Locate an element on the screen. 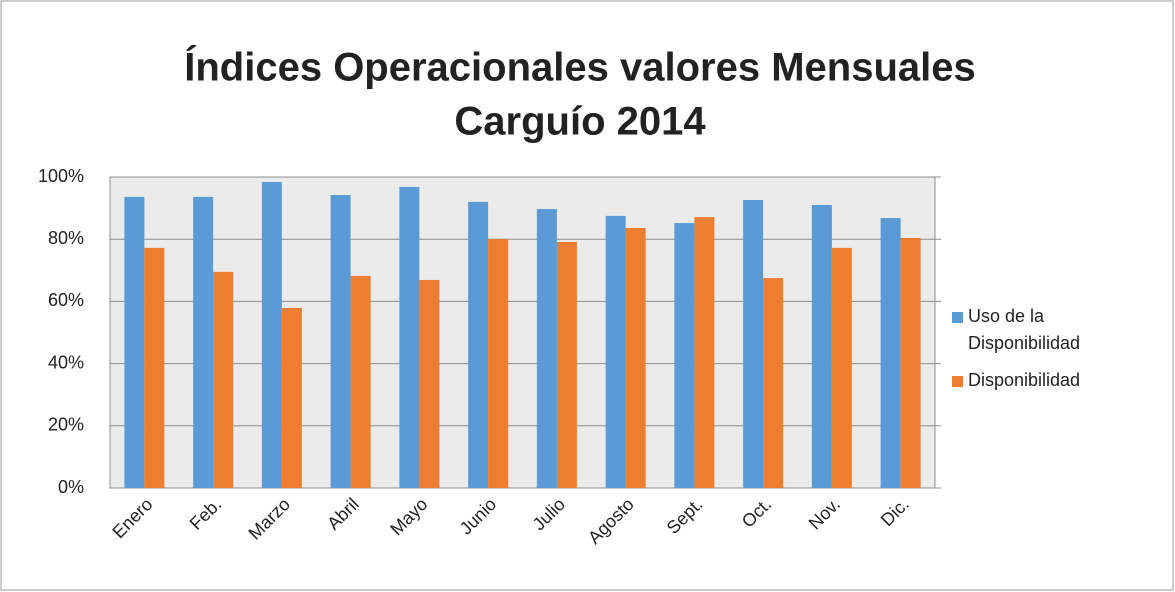 The height and width of the screenshot is (592, 1175). legend-label: Disponibilidad is located at coordinates (1024, 380).